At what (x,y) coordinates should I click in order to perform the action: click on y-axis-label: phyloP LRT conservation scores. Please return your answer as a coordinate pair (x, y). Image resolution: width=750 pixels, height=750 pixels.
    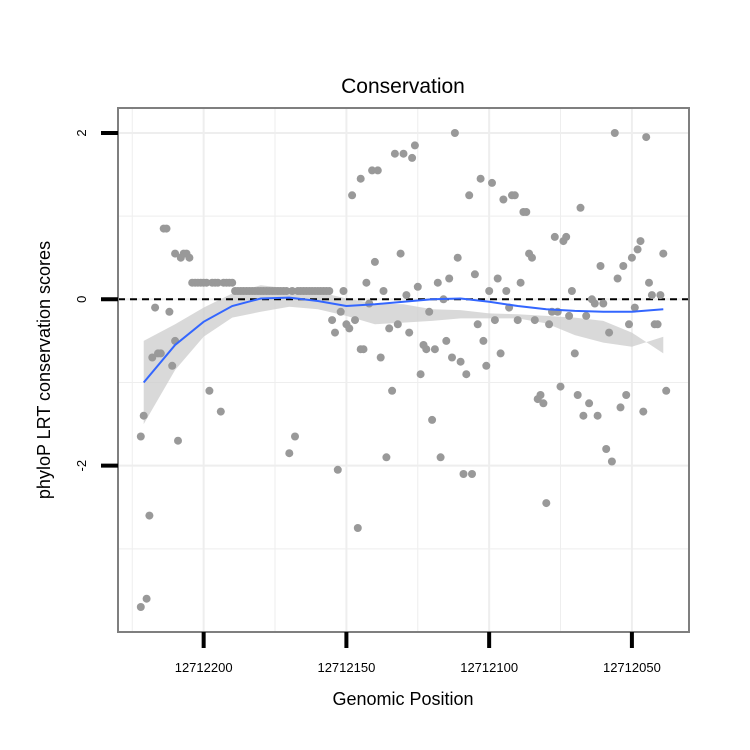
    Looking at the image, I should click on (44, 370).